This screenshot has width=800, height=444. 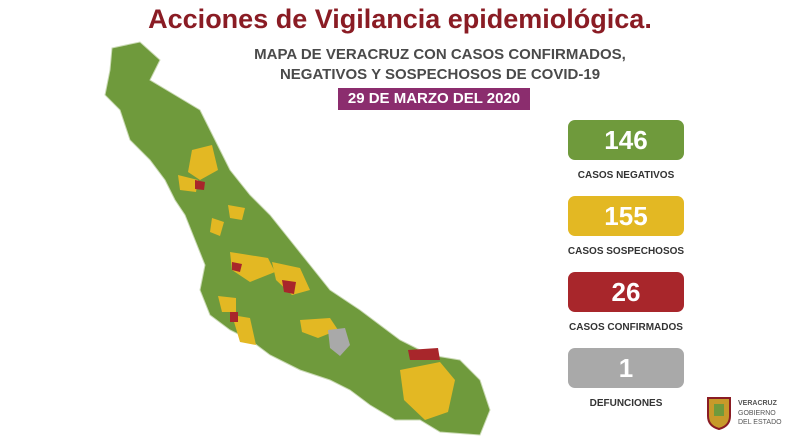 What do you see at coordinates (757, 403) in the screenshot?
I see `logo-text: VERACRUZ` at bounding box center [757, 403].